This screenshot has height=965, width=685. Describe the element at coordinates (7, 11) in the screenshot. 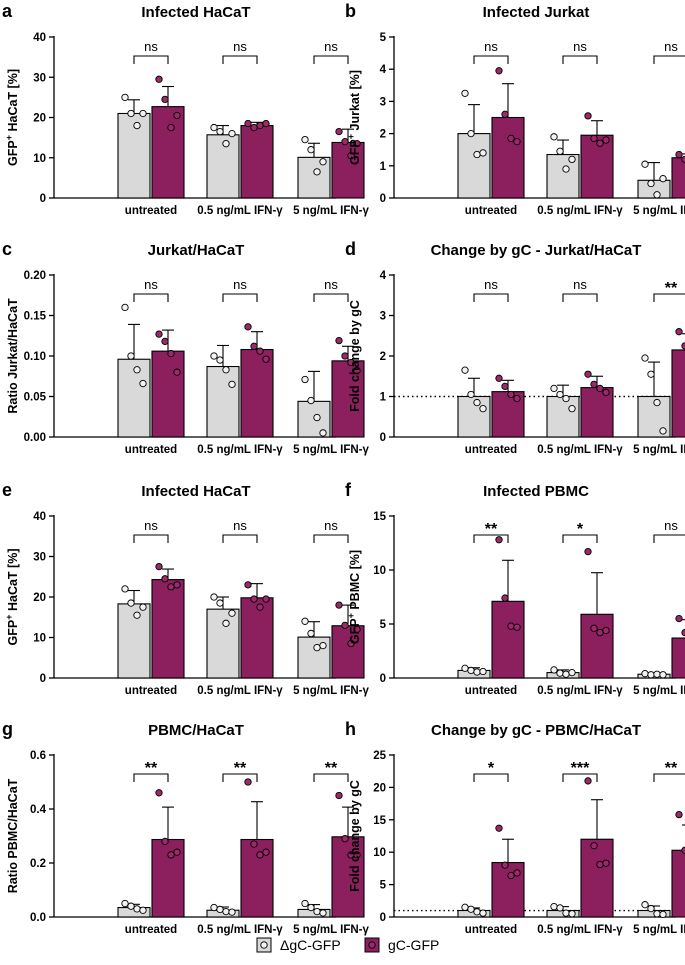

I see `panel-letter: a` at that location.